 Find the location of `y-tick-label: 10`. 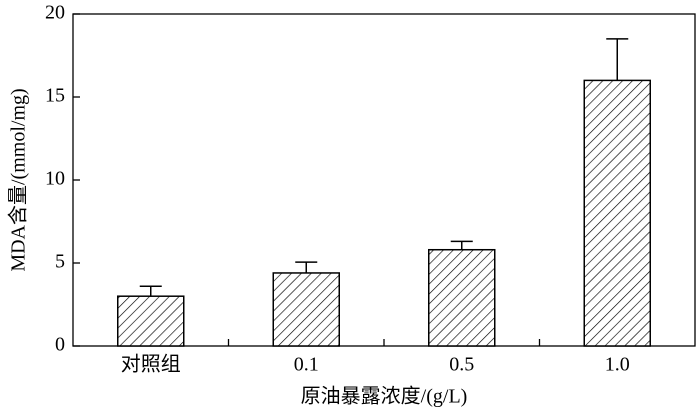

y-tick-label: 10 is located at coordinates (55, 179).